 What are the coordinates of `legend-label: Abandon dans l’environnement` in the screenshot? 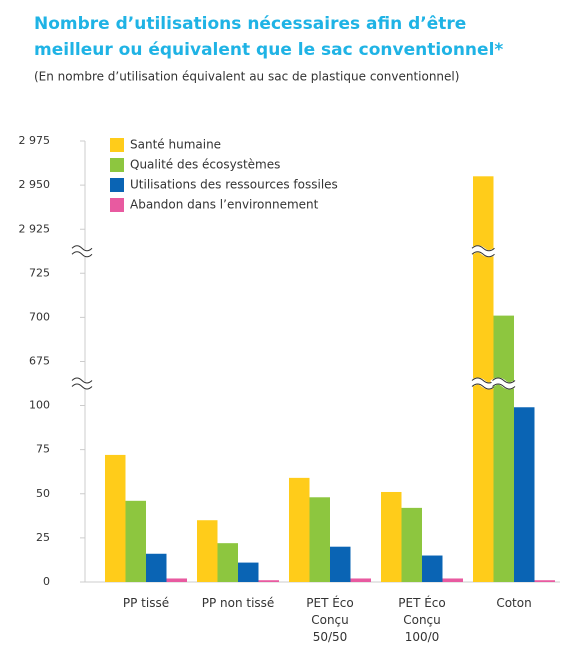 It's located at (224, 205).